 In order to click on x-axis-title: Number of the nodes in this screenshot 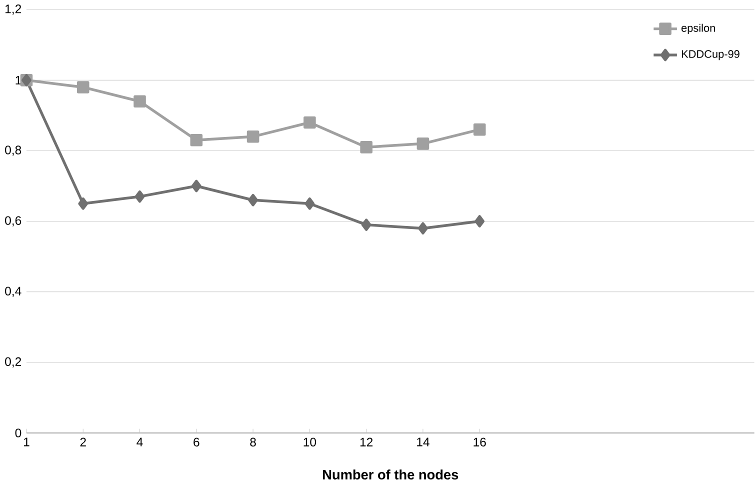, I will do `click(390, 474)`.